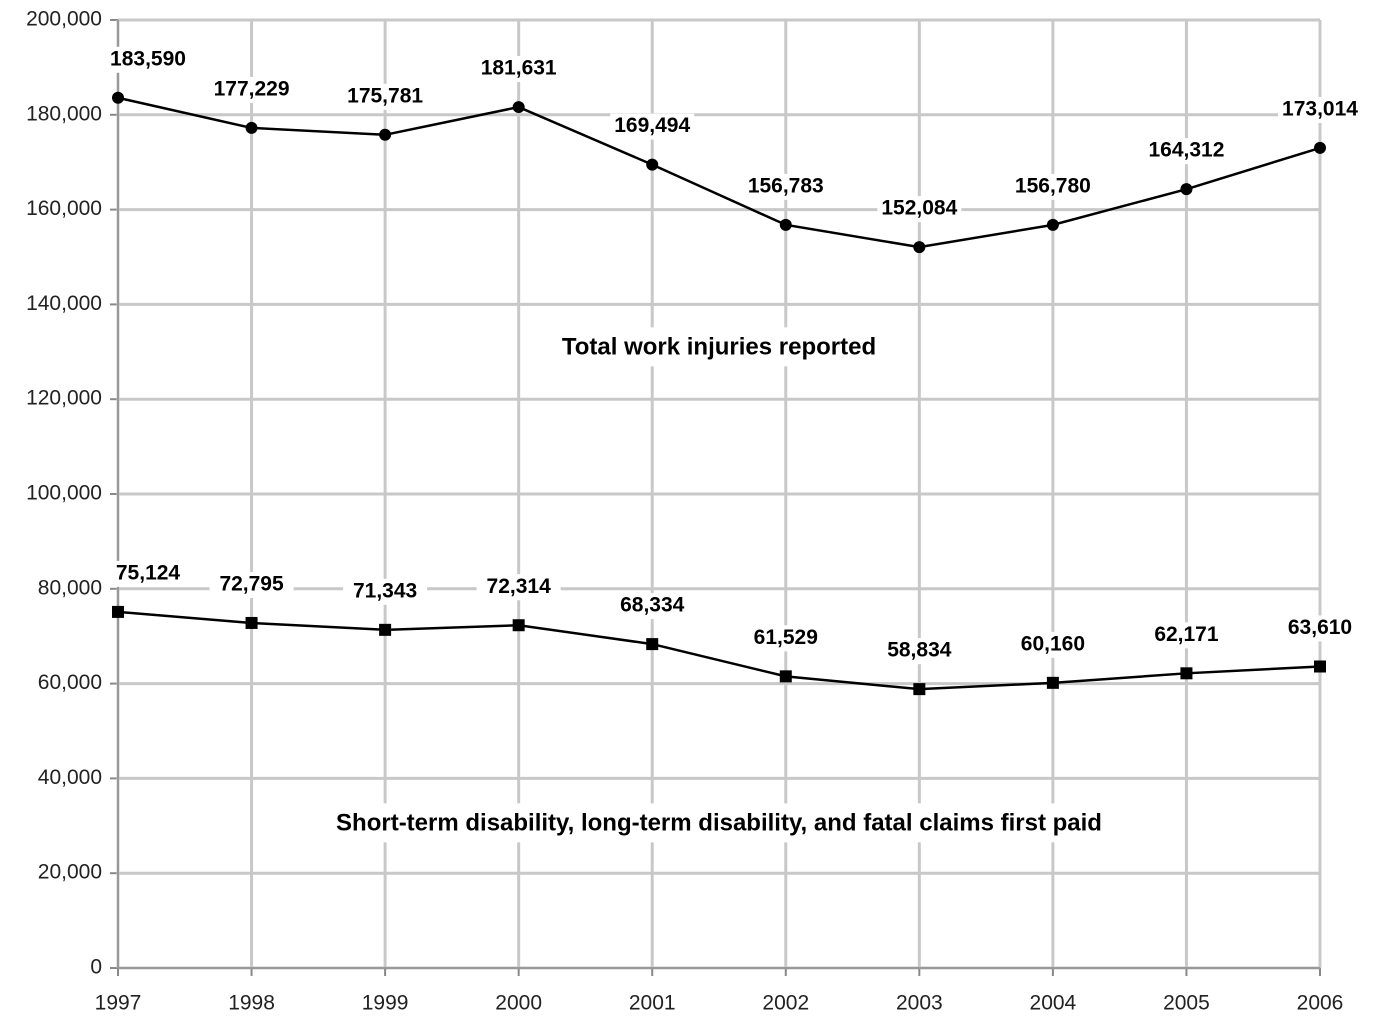  I want to click on x-tick-label: 2005, so click(1186, 1003).